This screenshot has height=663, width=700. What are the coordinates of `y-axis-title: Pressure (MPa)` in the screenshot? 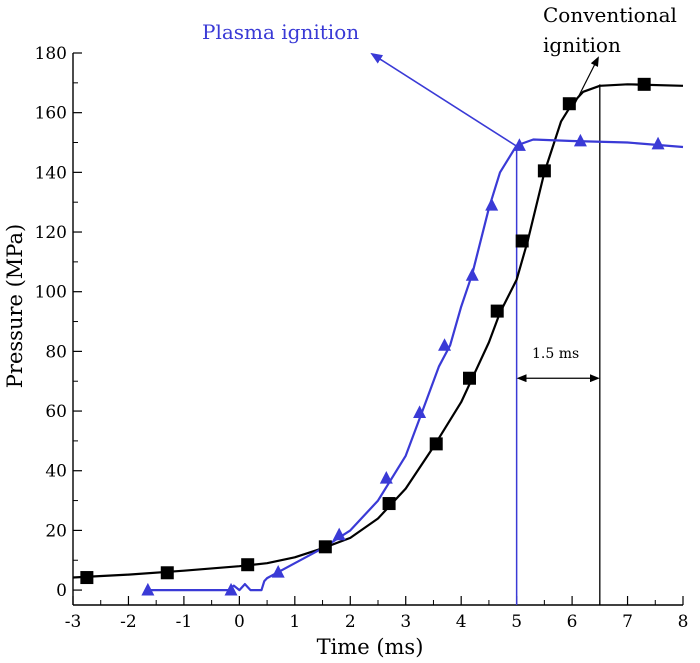 It's located at (15, 306).